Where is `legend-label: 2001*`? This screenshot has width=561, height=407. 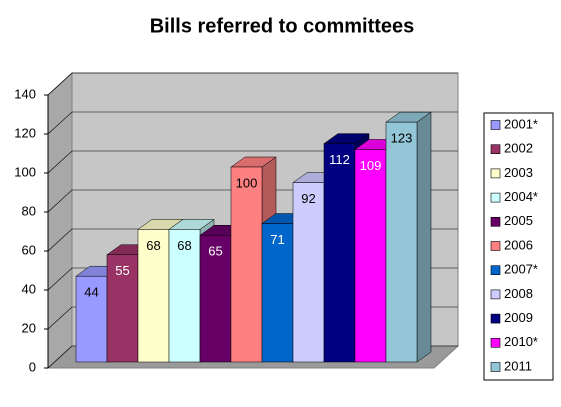
legend-label: 2001* is located at coordinates (521, 123).